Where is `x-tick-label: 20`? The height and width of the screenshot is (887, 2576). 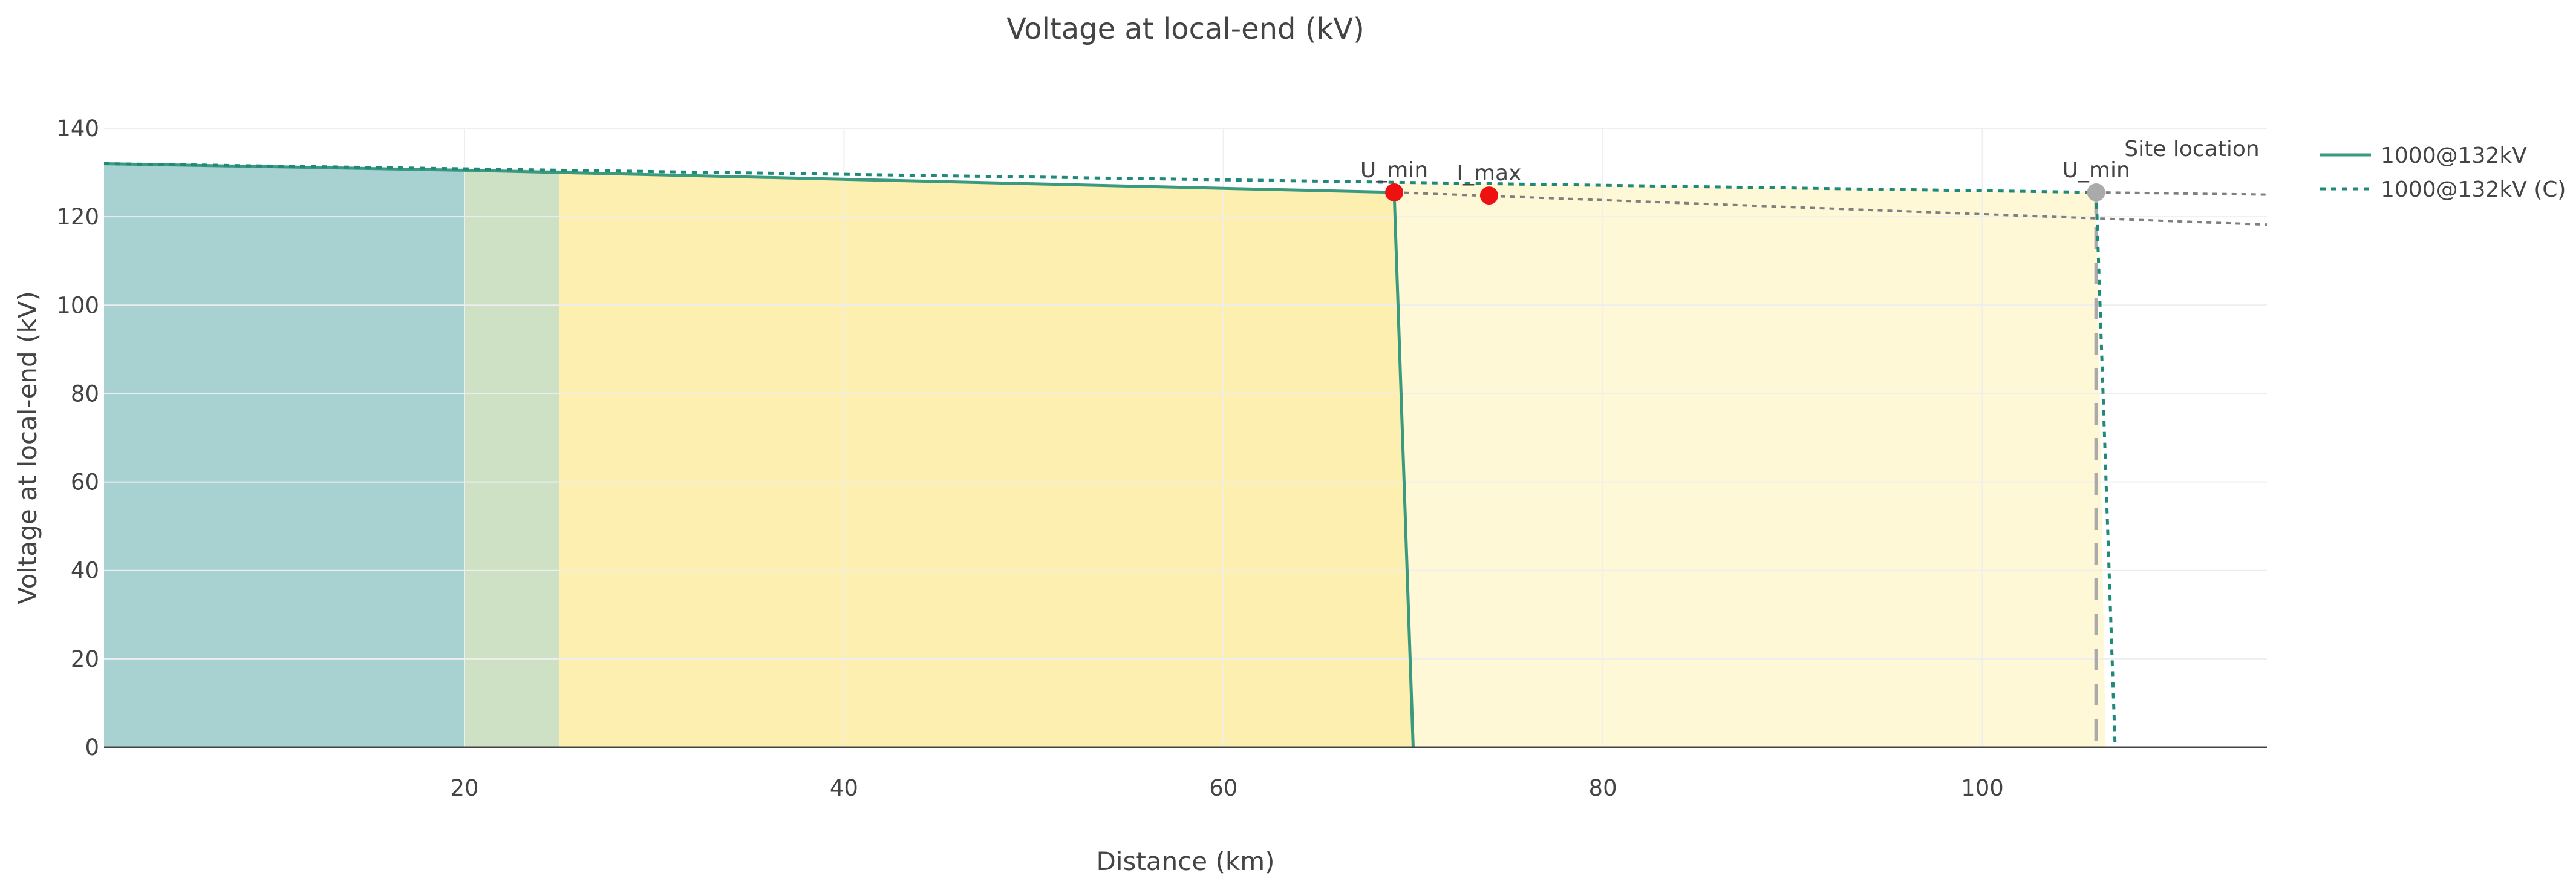 x-tick-label: 20 is located at coordinates (464, 788).